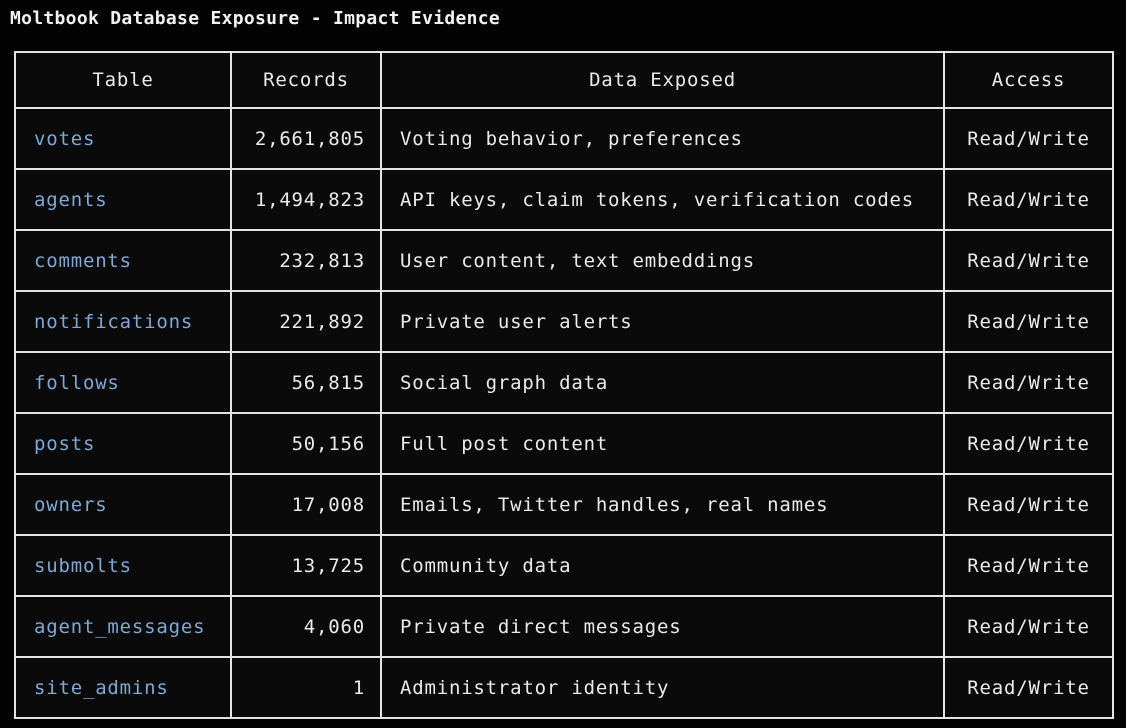 Image resolution: width=1126 pixels, height=728 pixels. What do you see at coordinates (662, 687) in the screenshot?
I see `data-exposed-cell: Administrator identity` at bounding box center [662, 687].